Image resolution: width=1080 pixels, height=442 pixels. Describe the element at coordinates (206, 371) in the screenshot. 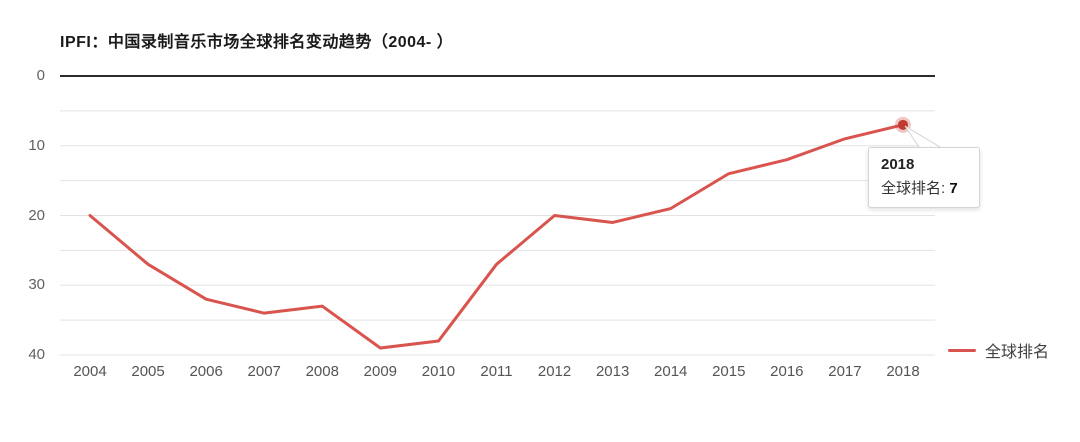

I see `x-tick-label: 2006` at that location.